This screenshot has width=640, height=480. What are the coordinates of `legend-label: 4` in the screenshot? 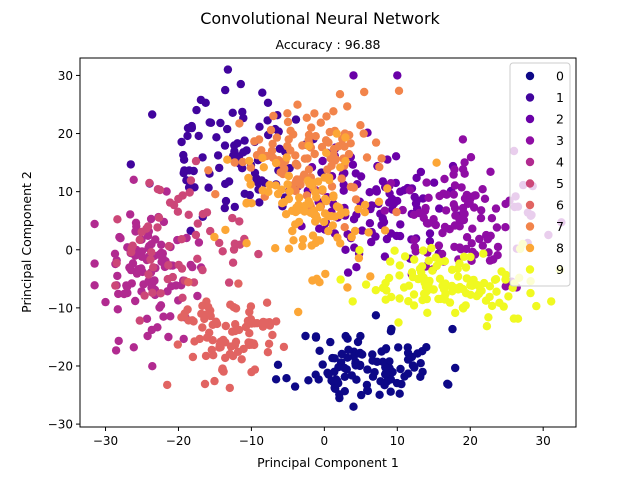 It's located at (560, 162).